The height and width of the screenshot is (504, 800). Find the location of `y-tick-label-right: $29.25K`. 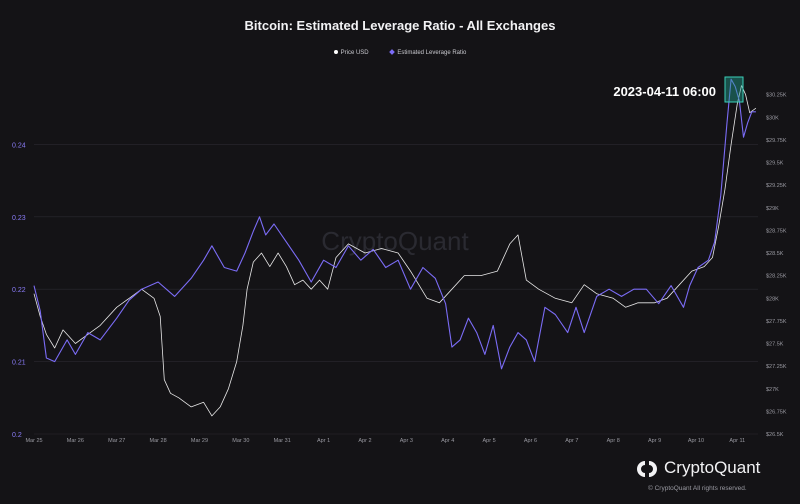

y-tick-label-right: $29.25K is located at coordinates (776, 186).